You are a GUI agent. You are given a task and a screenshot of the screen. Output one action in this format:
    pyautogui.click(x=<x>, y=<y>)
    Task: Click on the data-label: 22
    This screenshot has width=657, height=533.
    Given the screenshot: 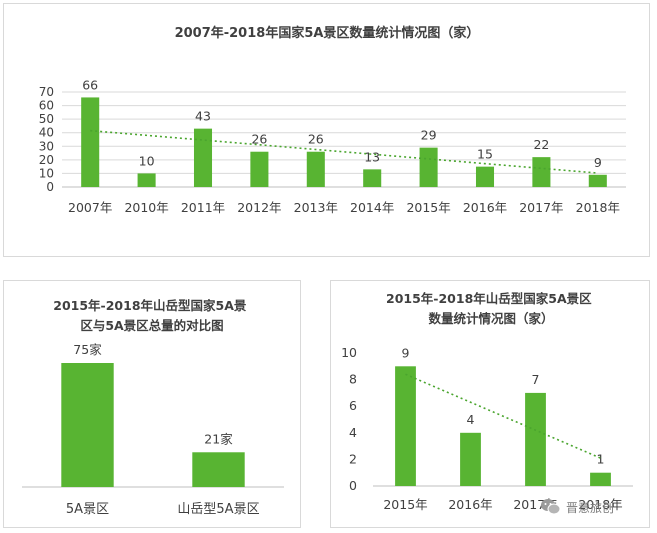 What is the action you would take?
    pyautogui.click(x=541, y=144)
    